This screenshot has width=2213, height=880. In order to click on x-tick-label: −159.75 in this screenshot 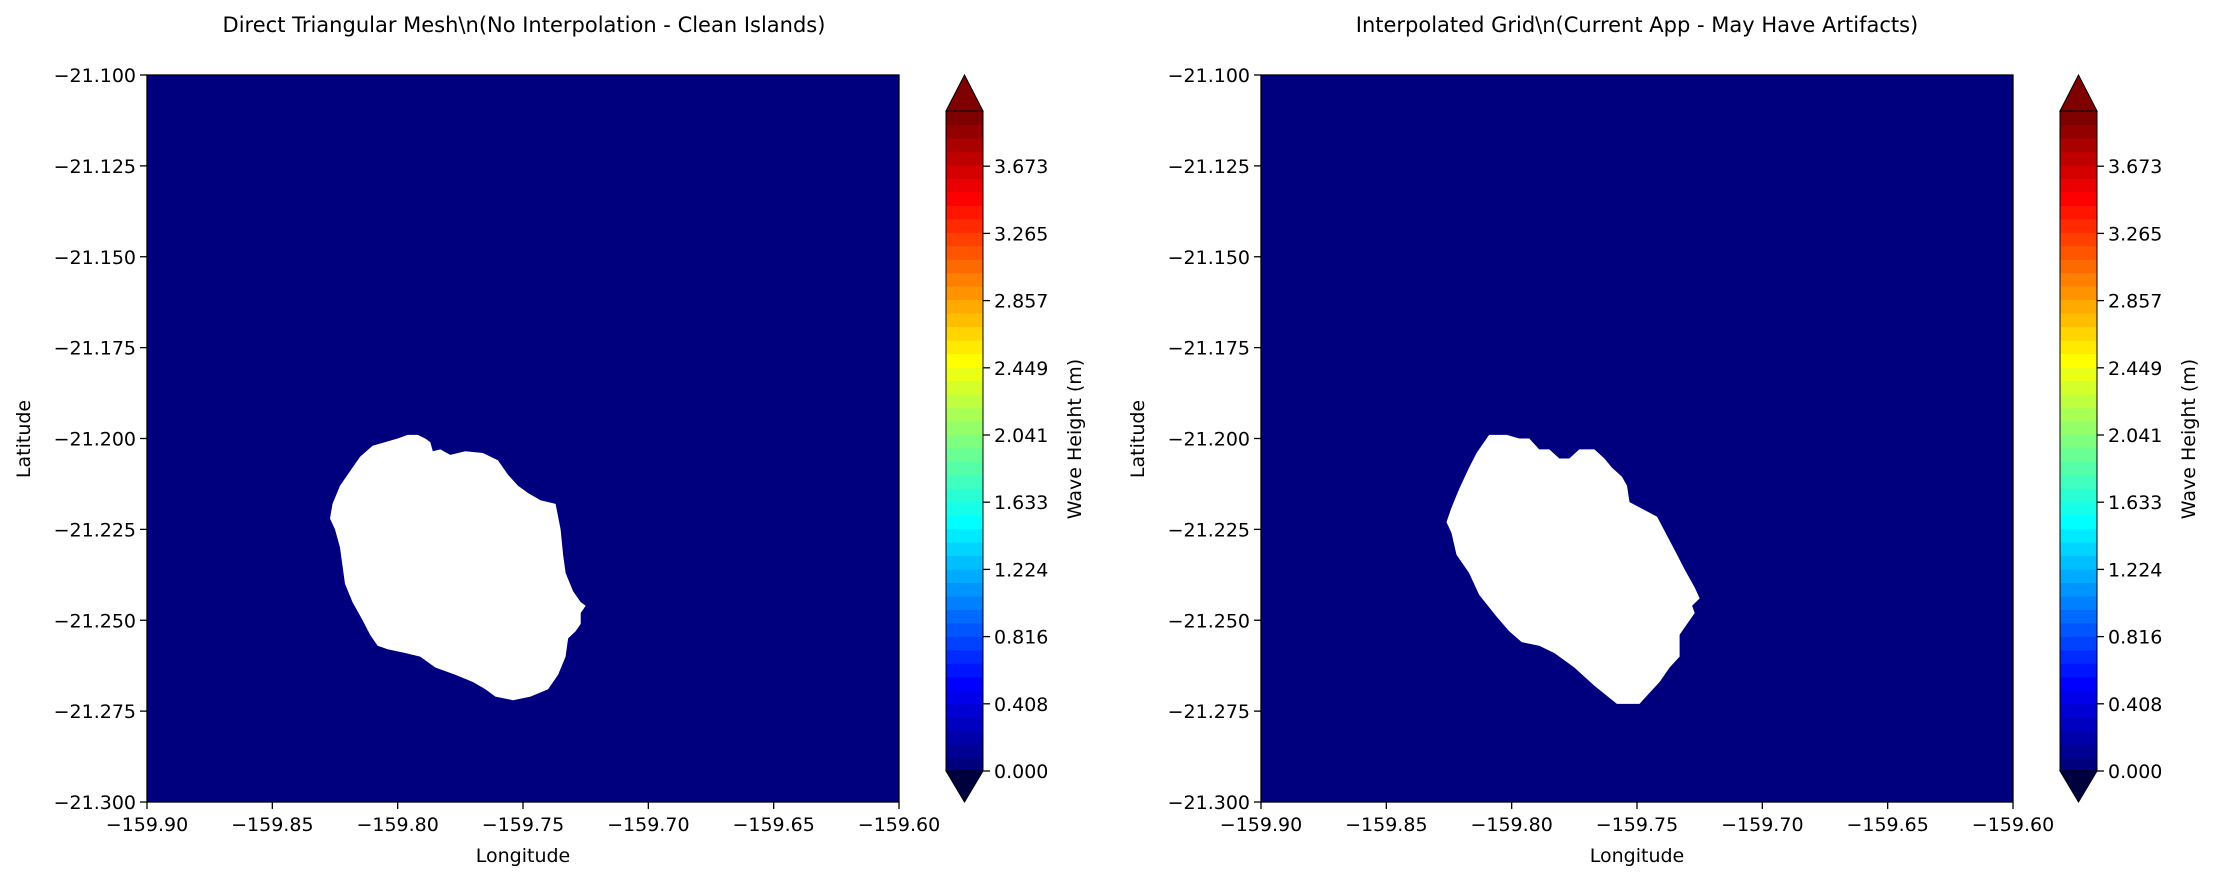, I will do `click(523, 825)`.